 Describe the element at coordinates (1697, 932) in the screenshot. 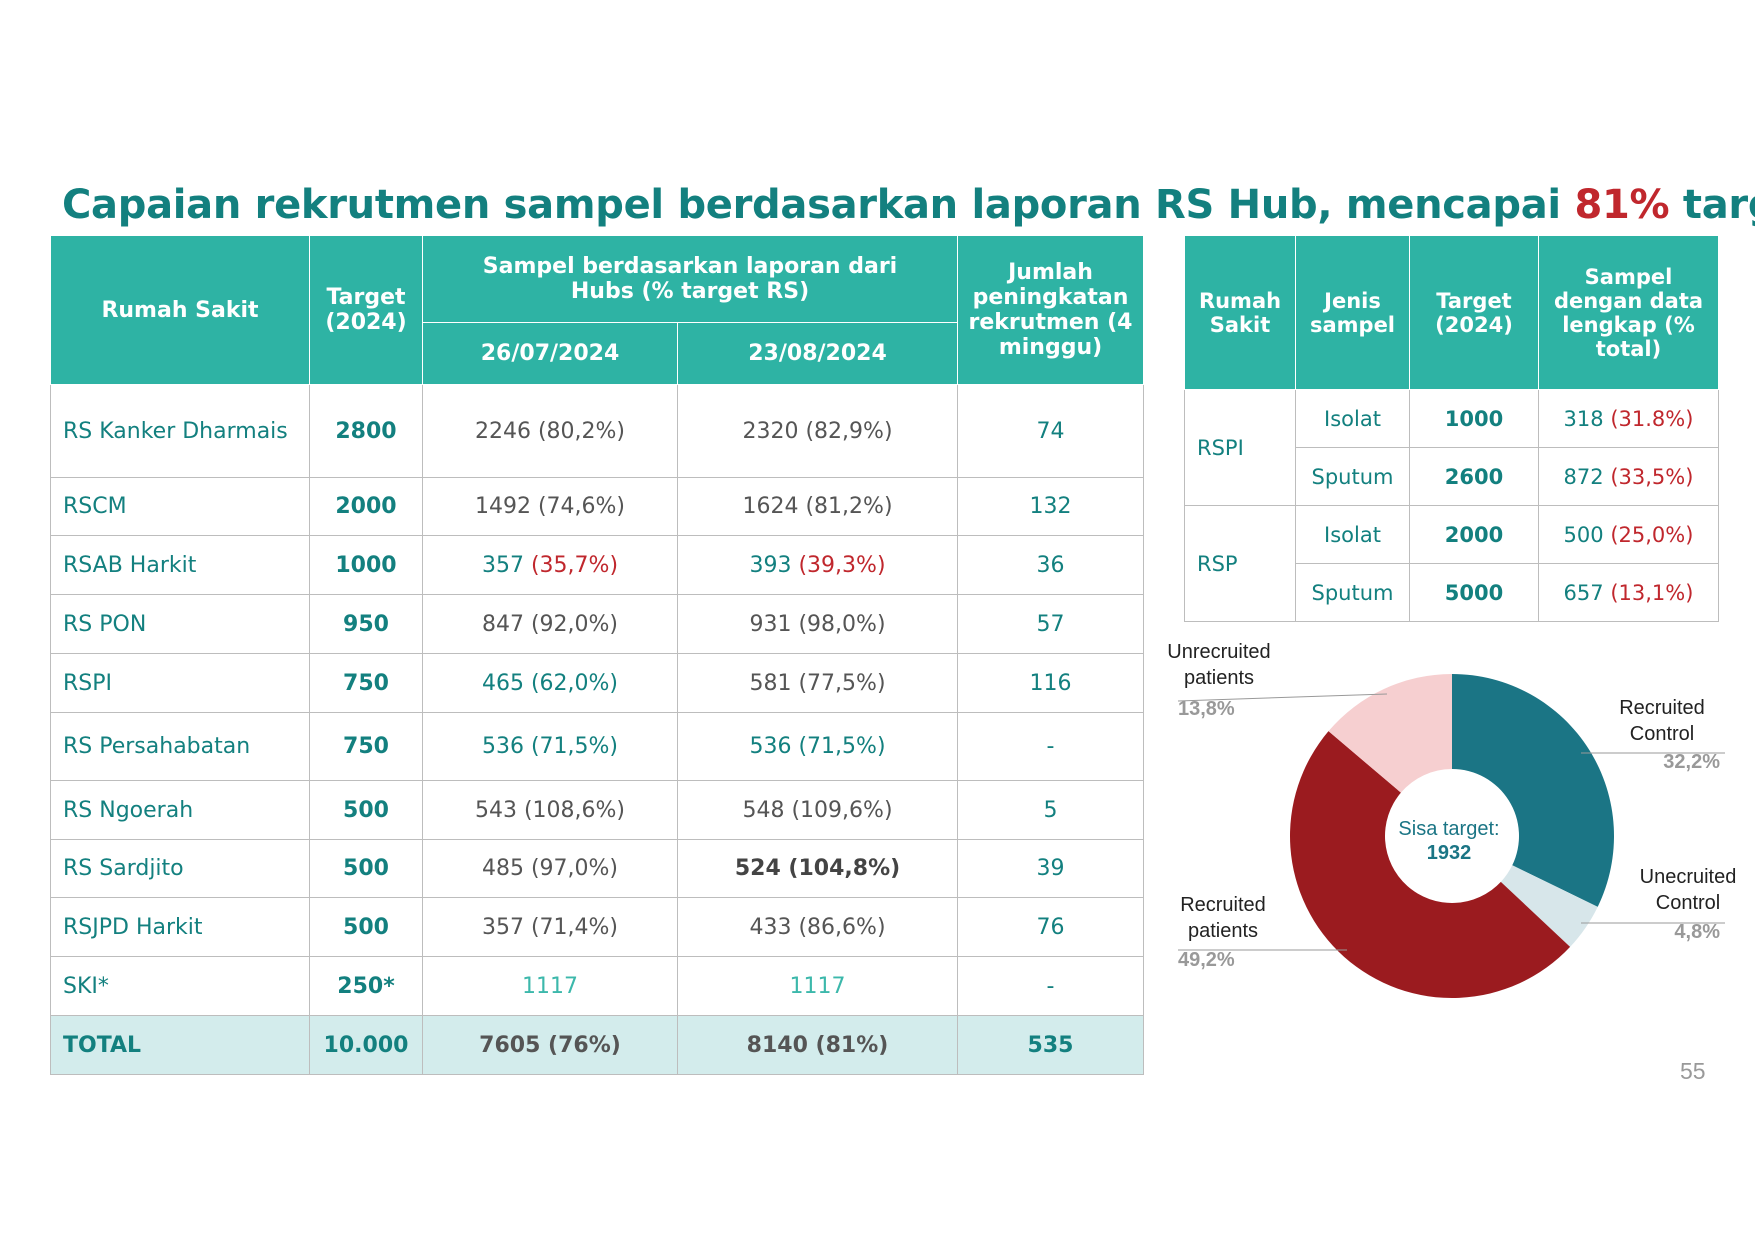

I see `slice-value: 4,8%` at that location.